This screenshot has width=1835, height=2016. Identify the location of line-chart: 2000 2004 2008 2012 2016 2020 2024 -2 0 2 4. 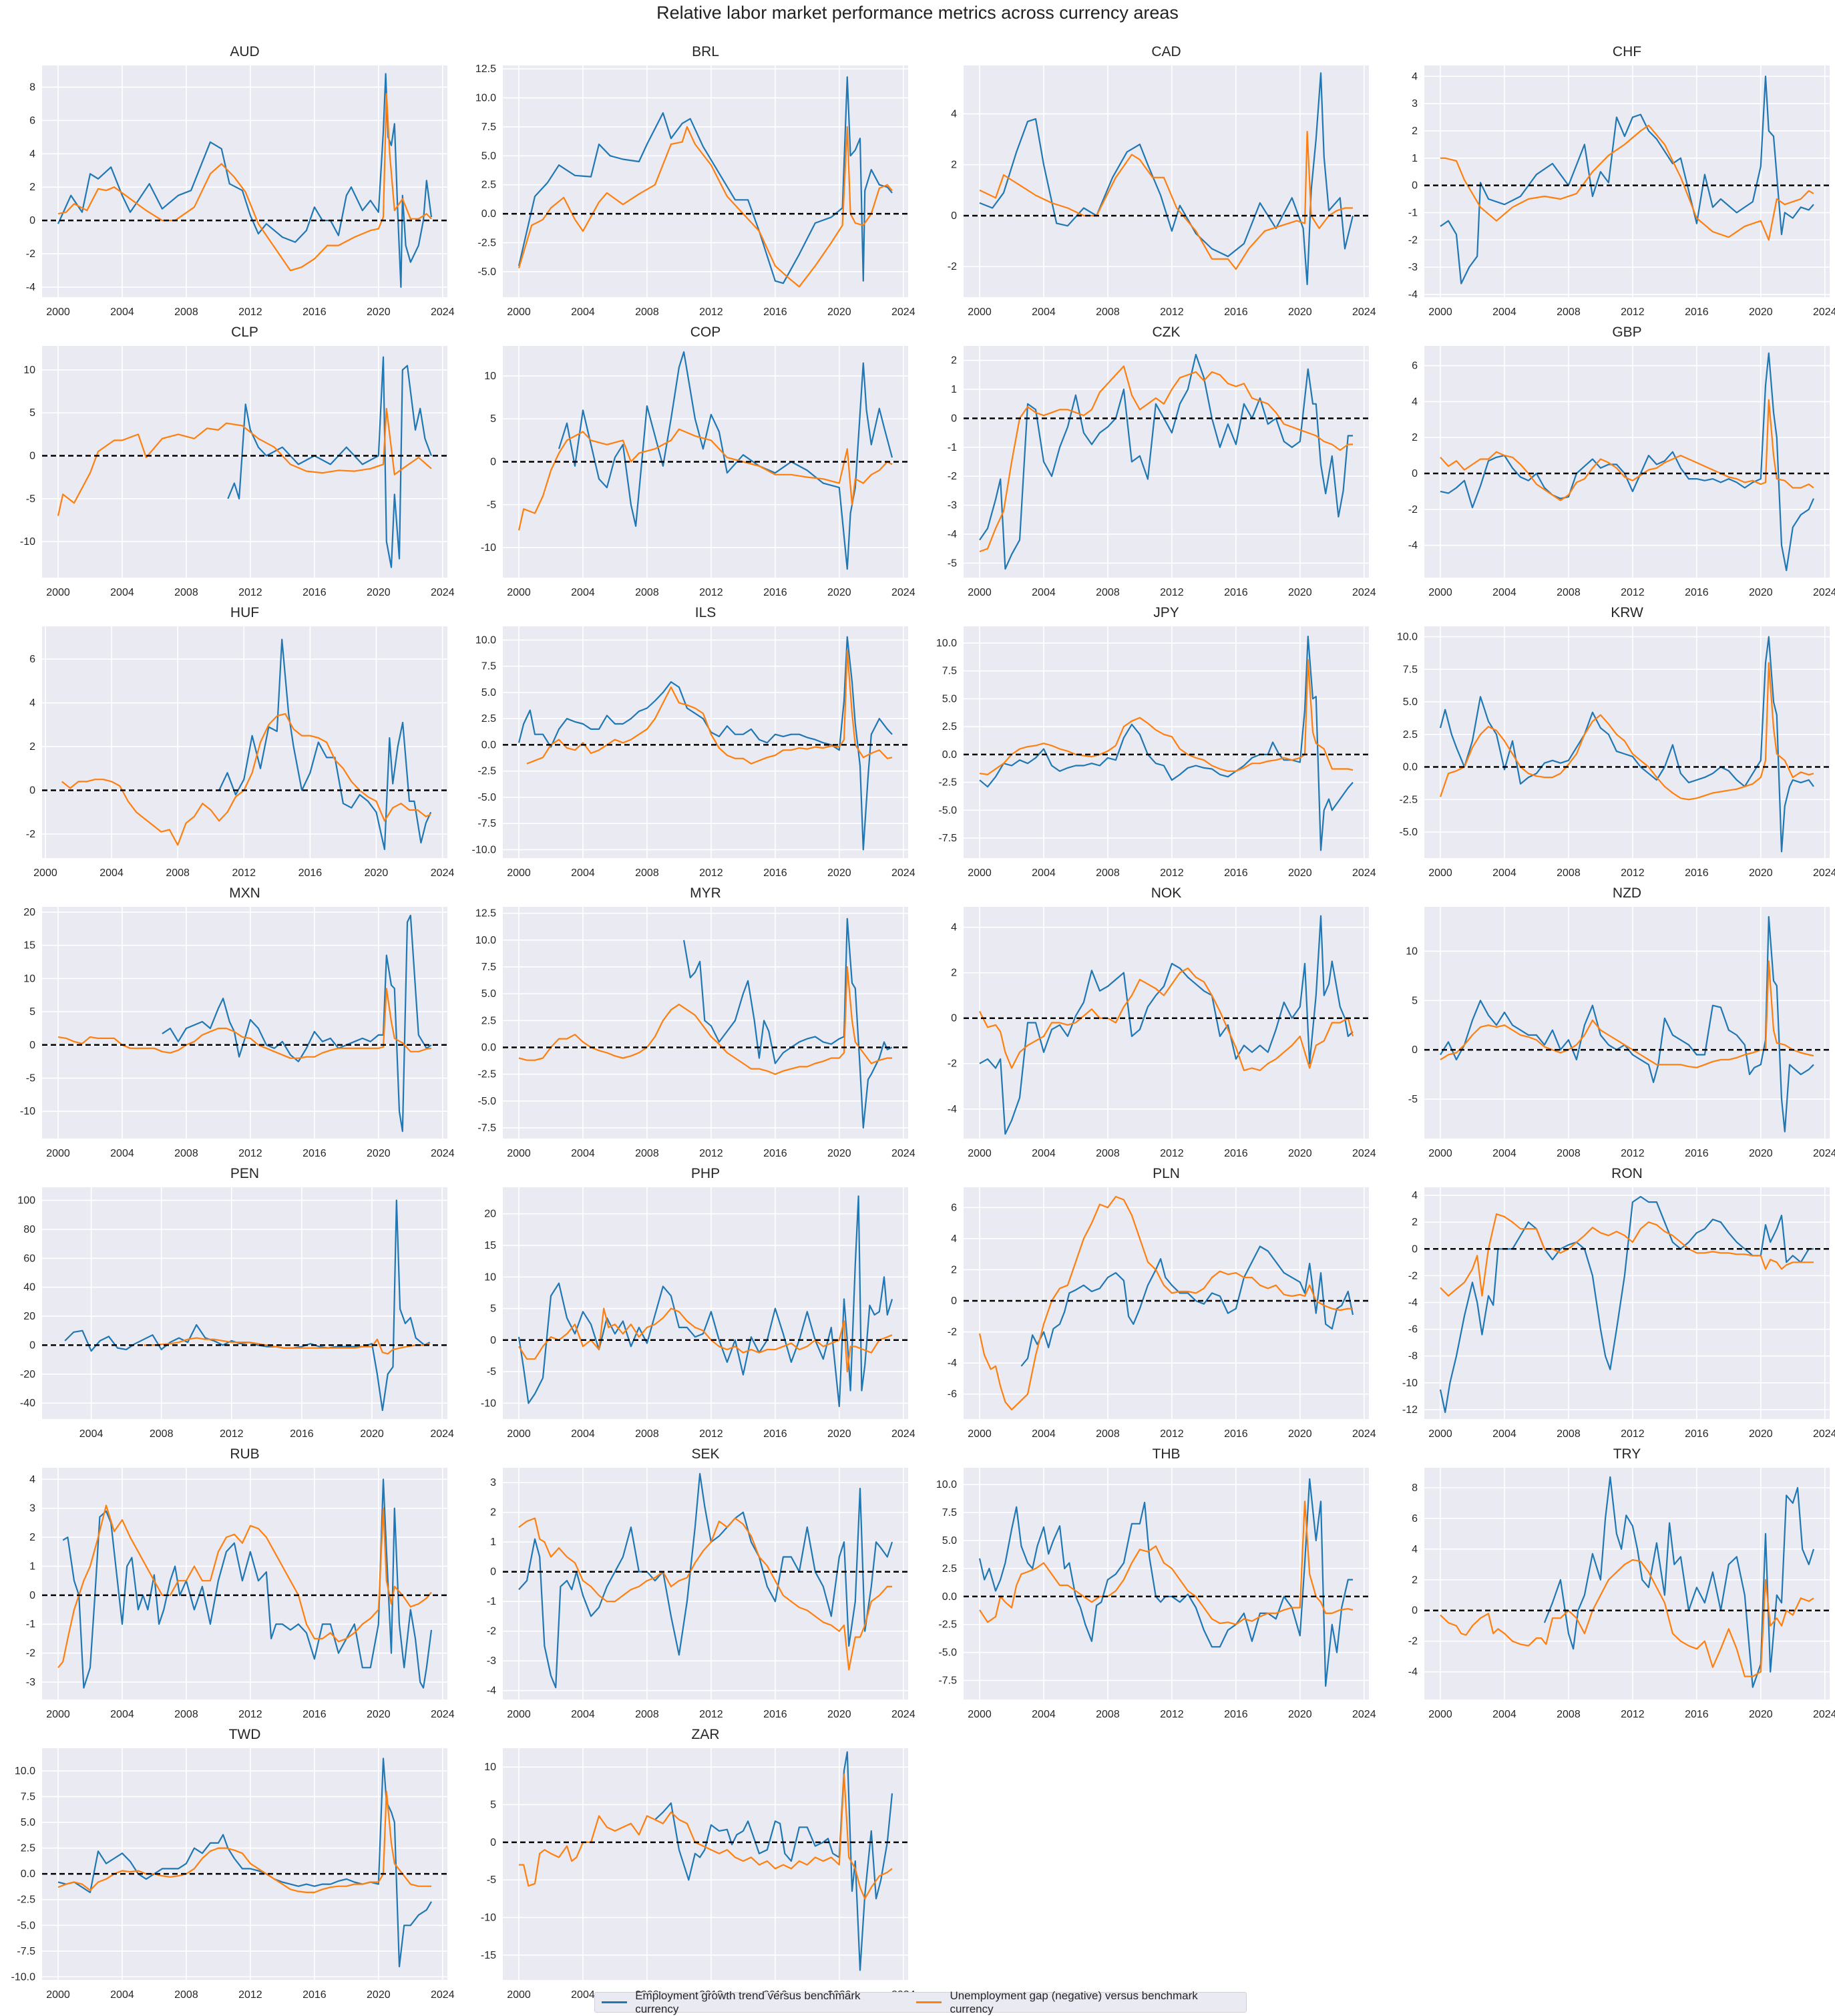
(1162, 191).